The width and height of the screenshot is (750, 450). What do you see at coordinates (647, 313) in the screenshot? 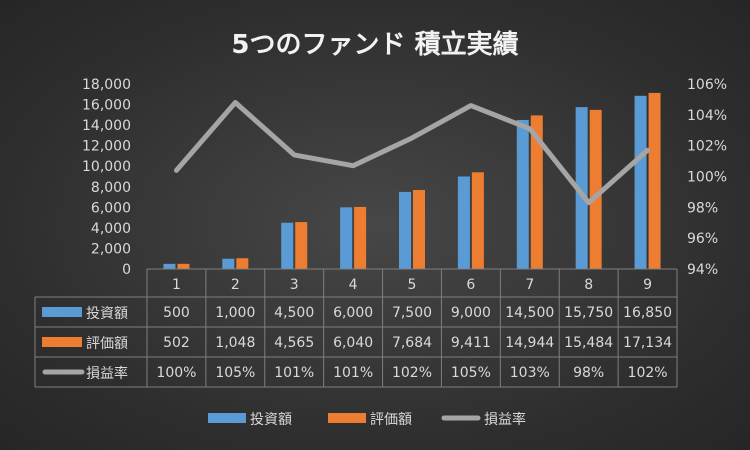
I see `table-cell: 16,850` at bounding box center [647, 313].